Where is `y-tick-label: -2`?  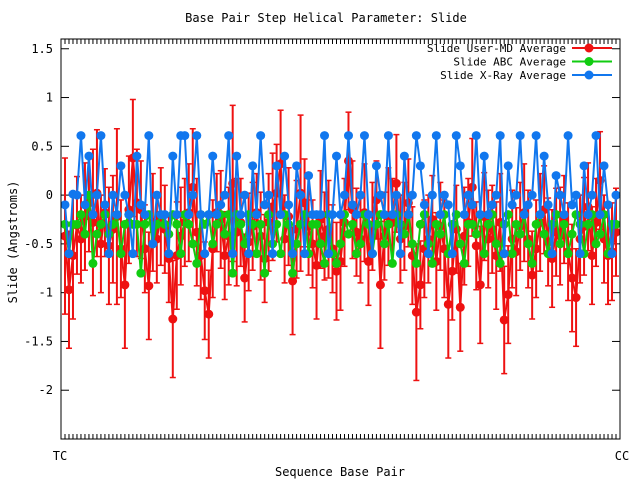 y-tick-label: -2 is located at coordinates (46, 390).